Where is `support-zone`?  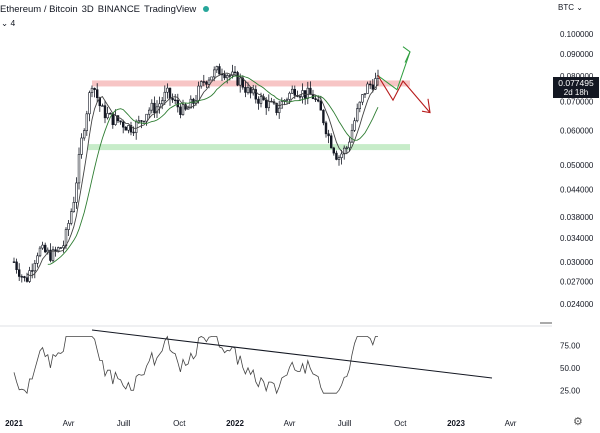 support-zone is located at coordinates (249, 147).